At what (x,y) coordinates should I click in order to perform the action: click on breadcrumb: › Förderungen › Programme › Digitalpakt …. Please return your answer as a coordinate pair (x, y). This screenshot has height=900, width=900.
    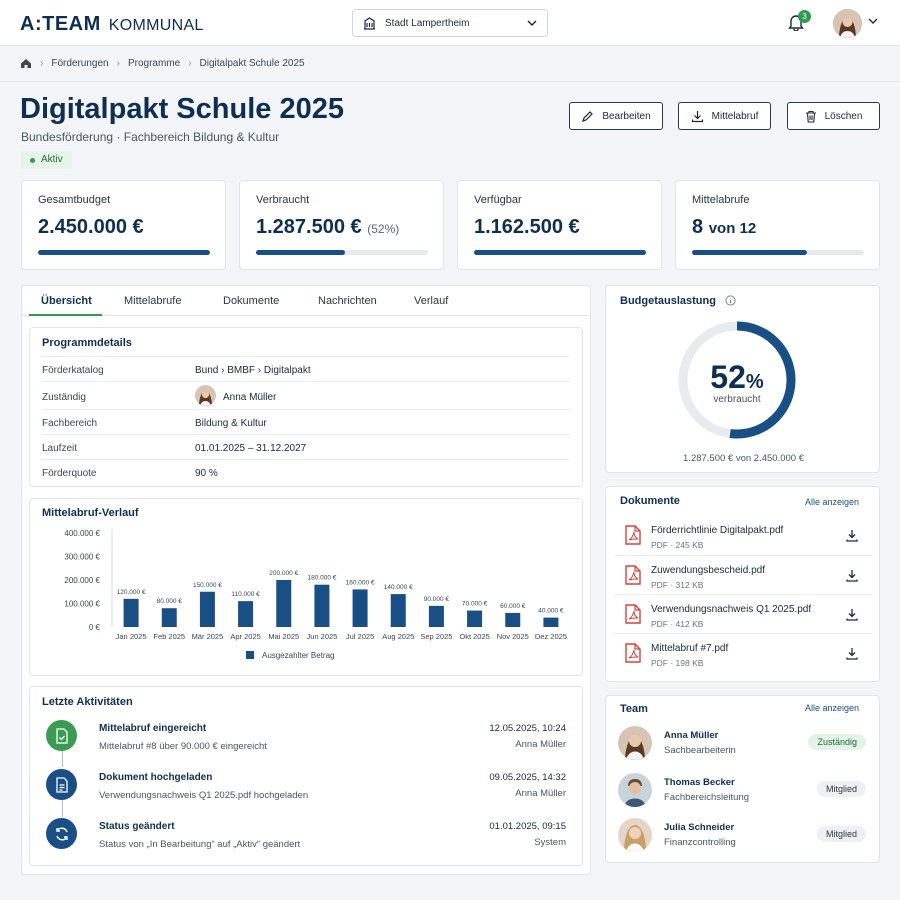
    Looking at the image, I should click on (162, 63).